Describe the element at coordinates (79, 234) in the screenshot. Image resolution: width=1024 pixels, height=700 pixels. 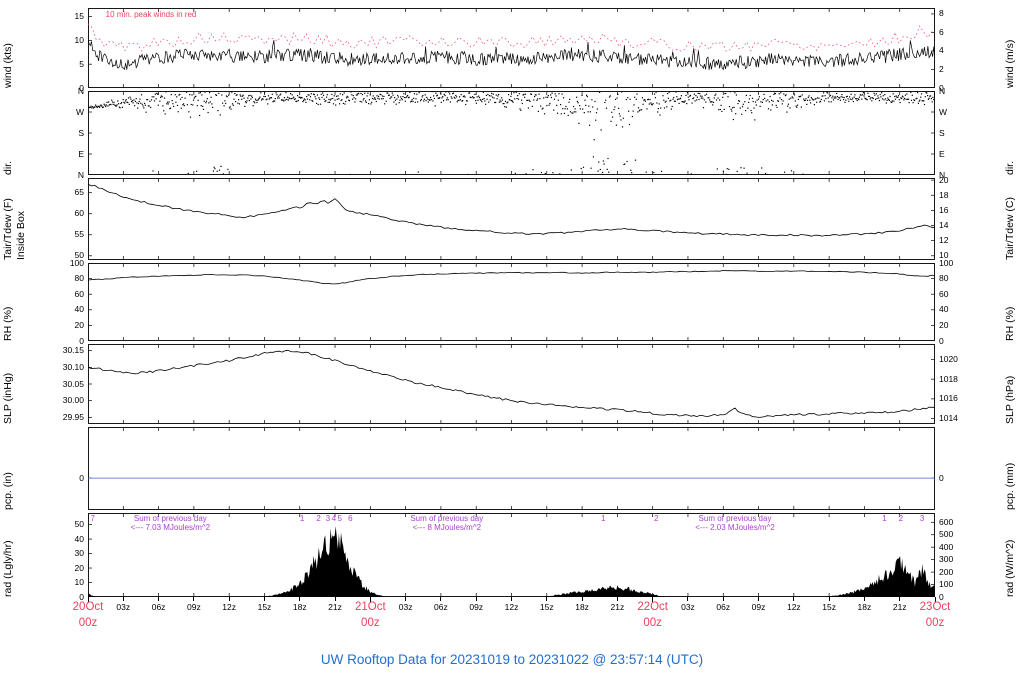
I see `temp-ytick-left: 55` at that location.